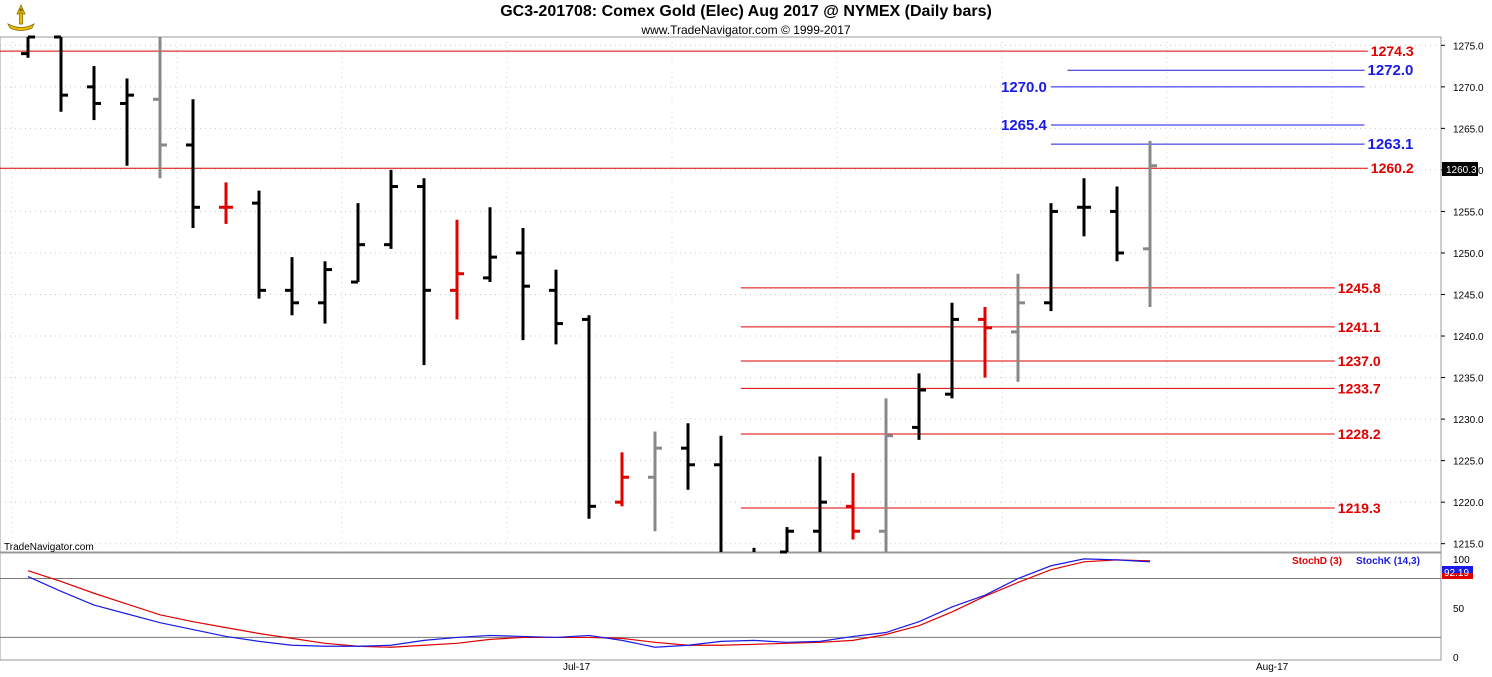  Describe the element at coordinates (1388, 561) in the screenshot. I see `legend-stochk: StochK (14,3)` at that location.